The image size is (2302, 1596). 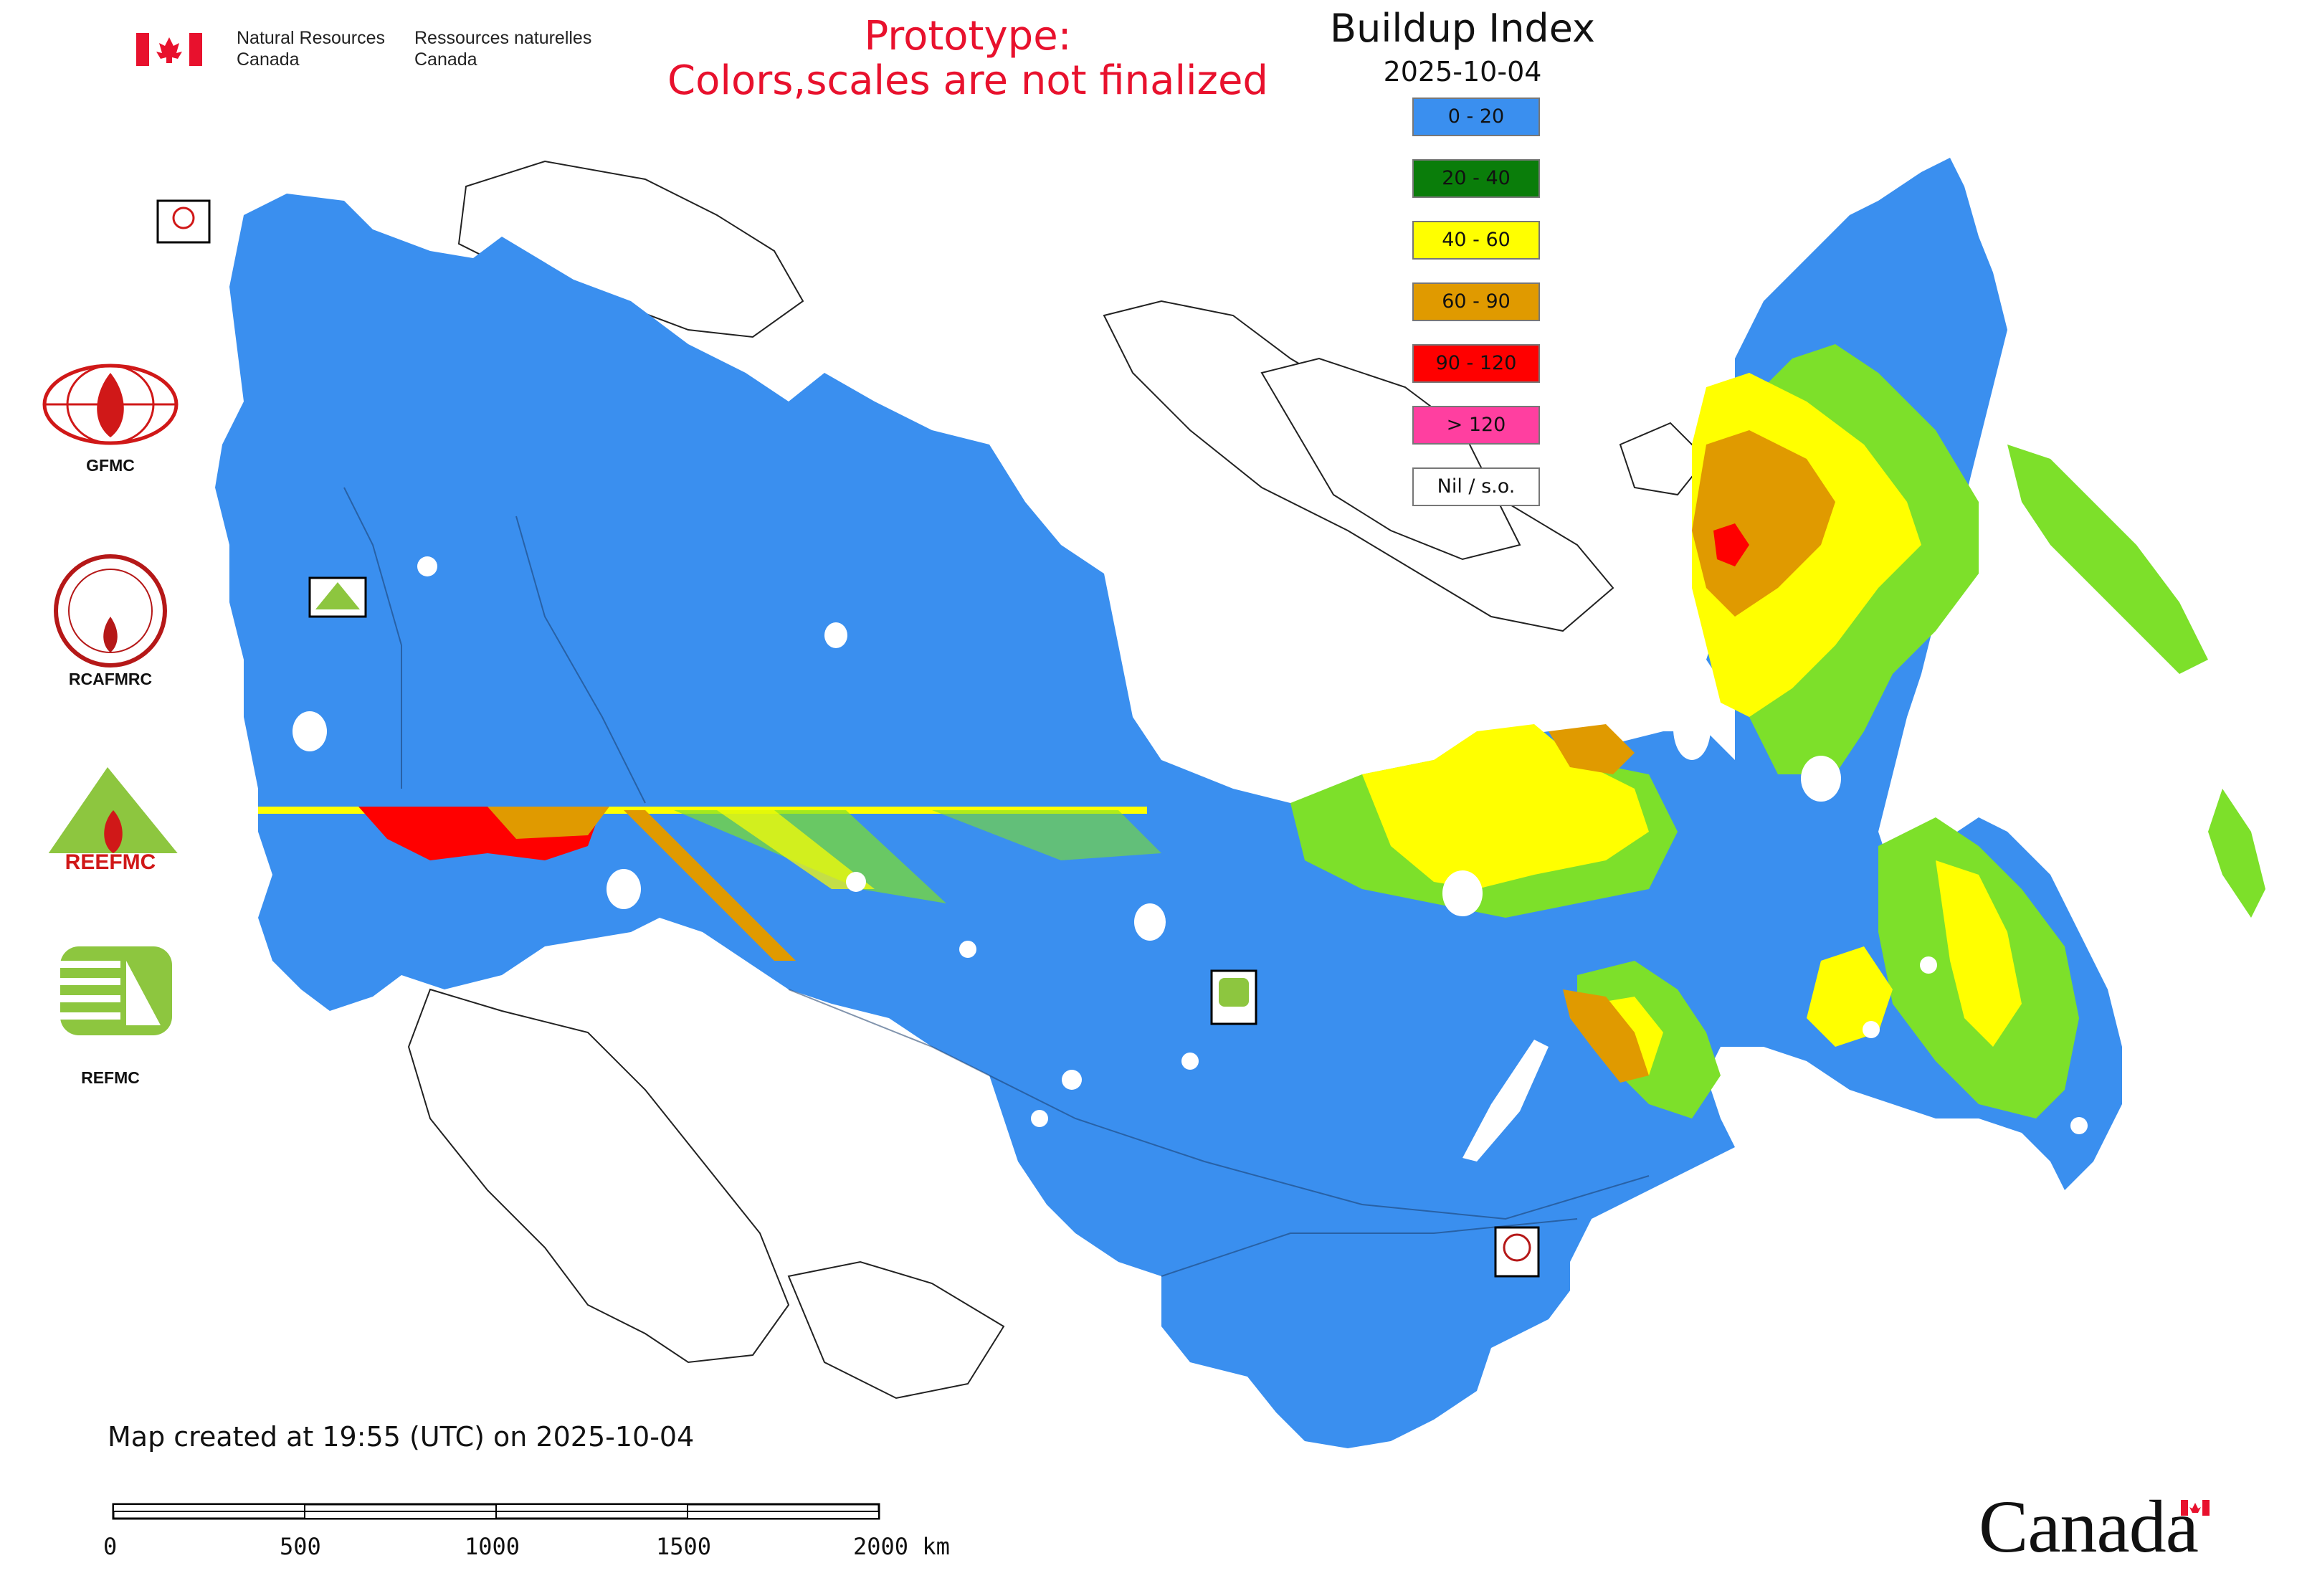 What do you see at coordinates (1476, 301) in the screenshot?
I see `legend-item-60-90: 60 - 90` at bounding box center [1476, 301].